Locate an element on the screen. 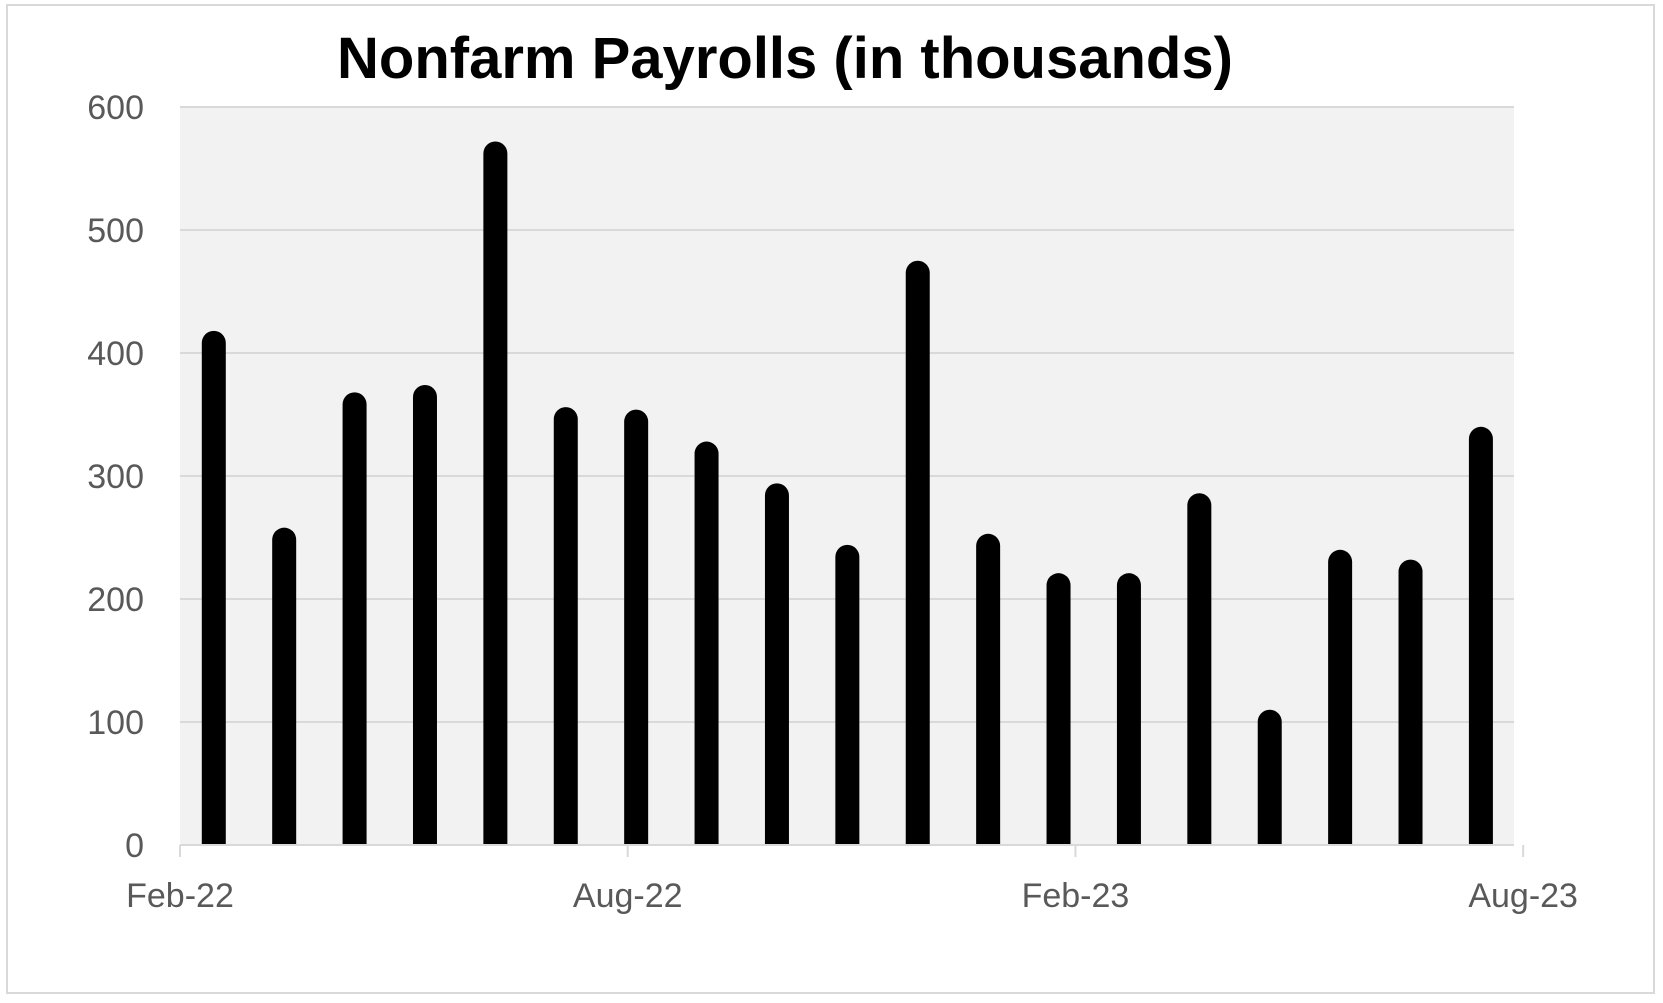 This screenshot has height=1003, width=1663. x-tick-label: Aug-23 is located at coordinates (1523, 896).